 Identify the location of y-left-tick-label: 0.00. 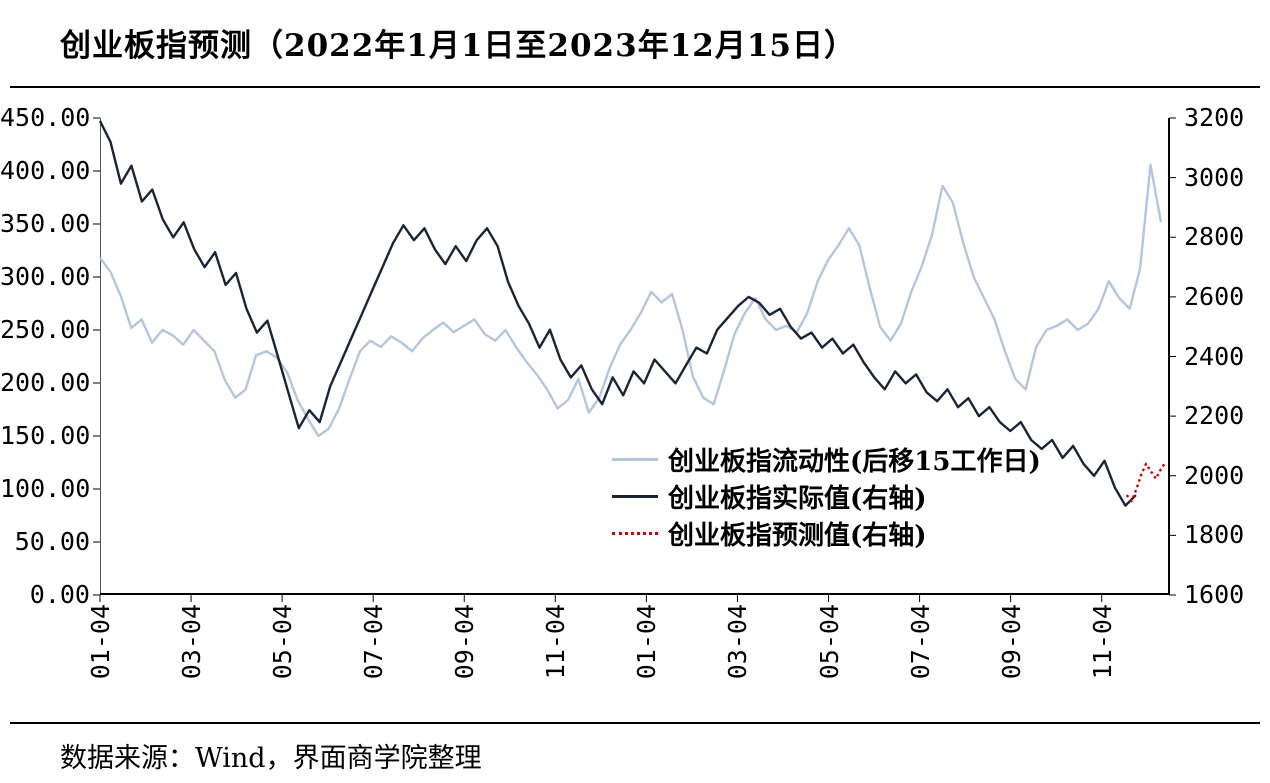
(59, 594).